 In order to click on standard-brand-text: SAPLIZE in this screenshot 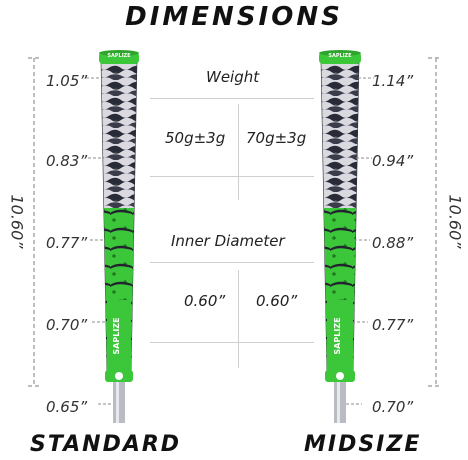, I will do `click(116, 335)`.